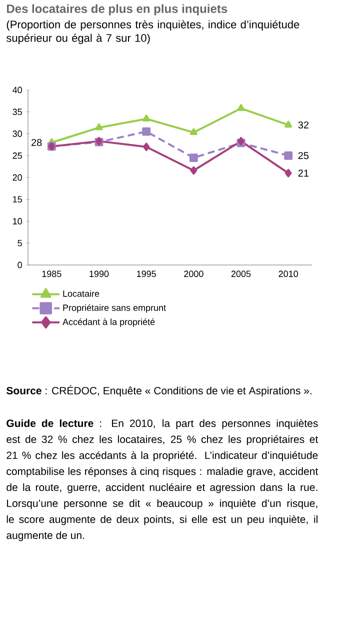  Describe the element at coordinates (153, 32) in the screenshot. I see `chart-subtitle: (Proportion de personnes très inquiètes, indice d’inquiétude supérieur ou égal à 7 sur 10)` at that location.